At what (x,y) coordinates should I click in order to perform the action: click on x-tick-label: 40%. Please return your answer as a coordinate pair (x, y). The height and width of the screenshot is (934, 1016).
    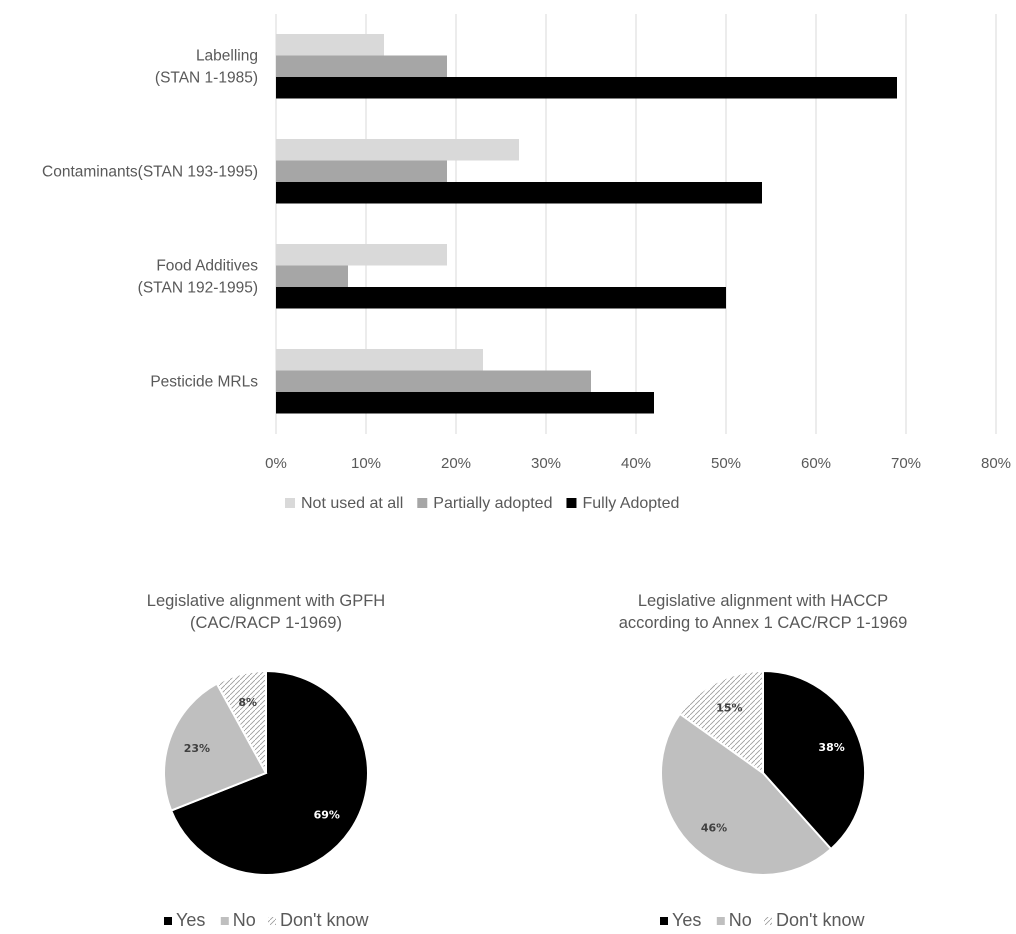
    Looking at the image, I should click on (636, 463).